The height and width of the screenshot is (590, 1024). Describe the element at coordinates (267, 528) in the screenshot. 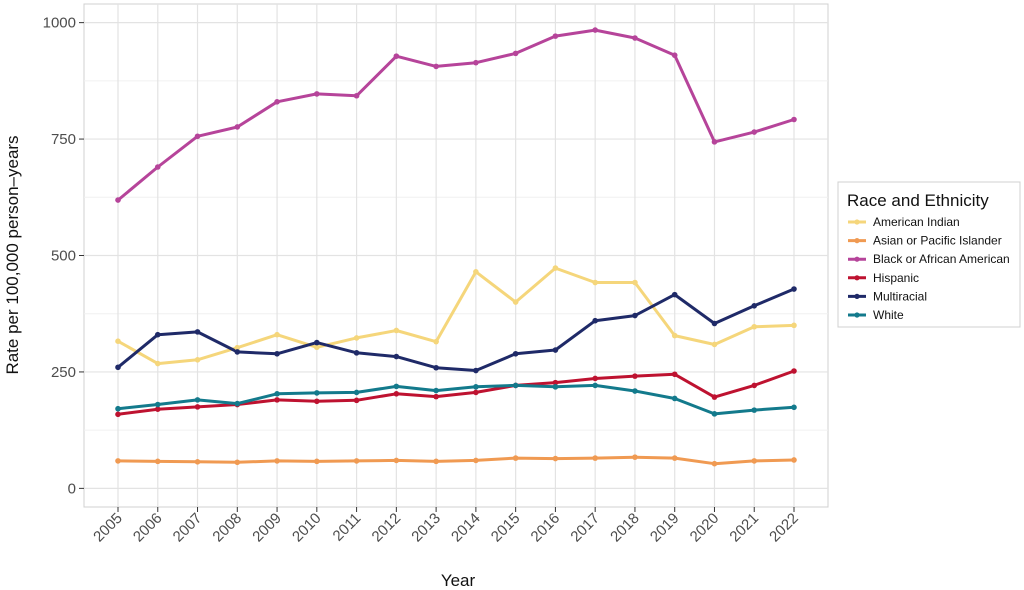

I see `x-tick-label: 2009` at that location.